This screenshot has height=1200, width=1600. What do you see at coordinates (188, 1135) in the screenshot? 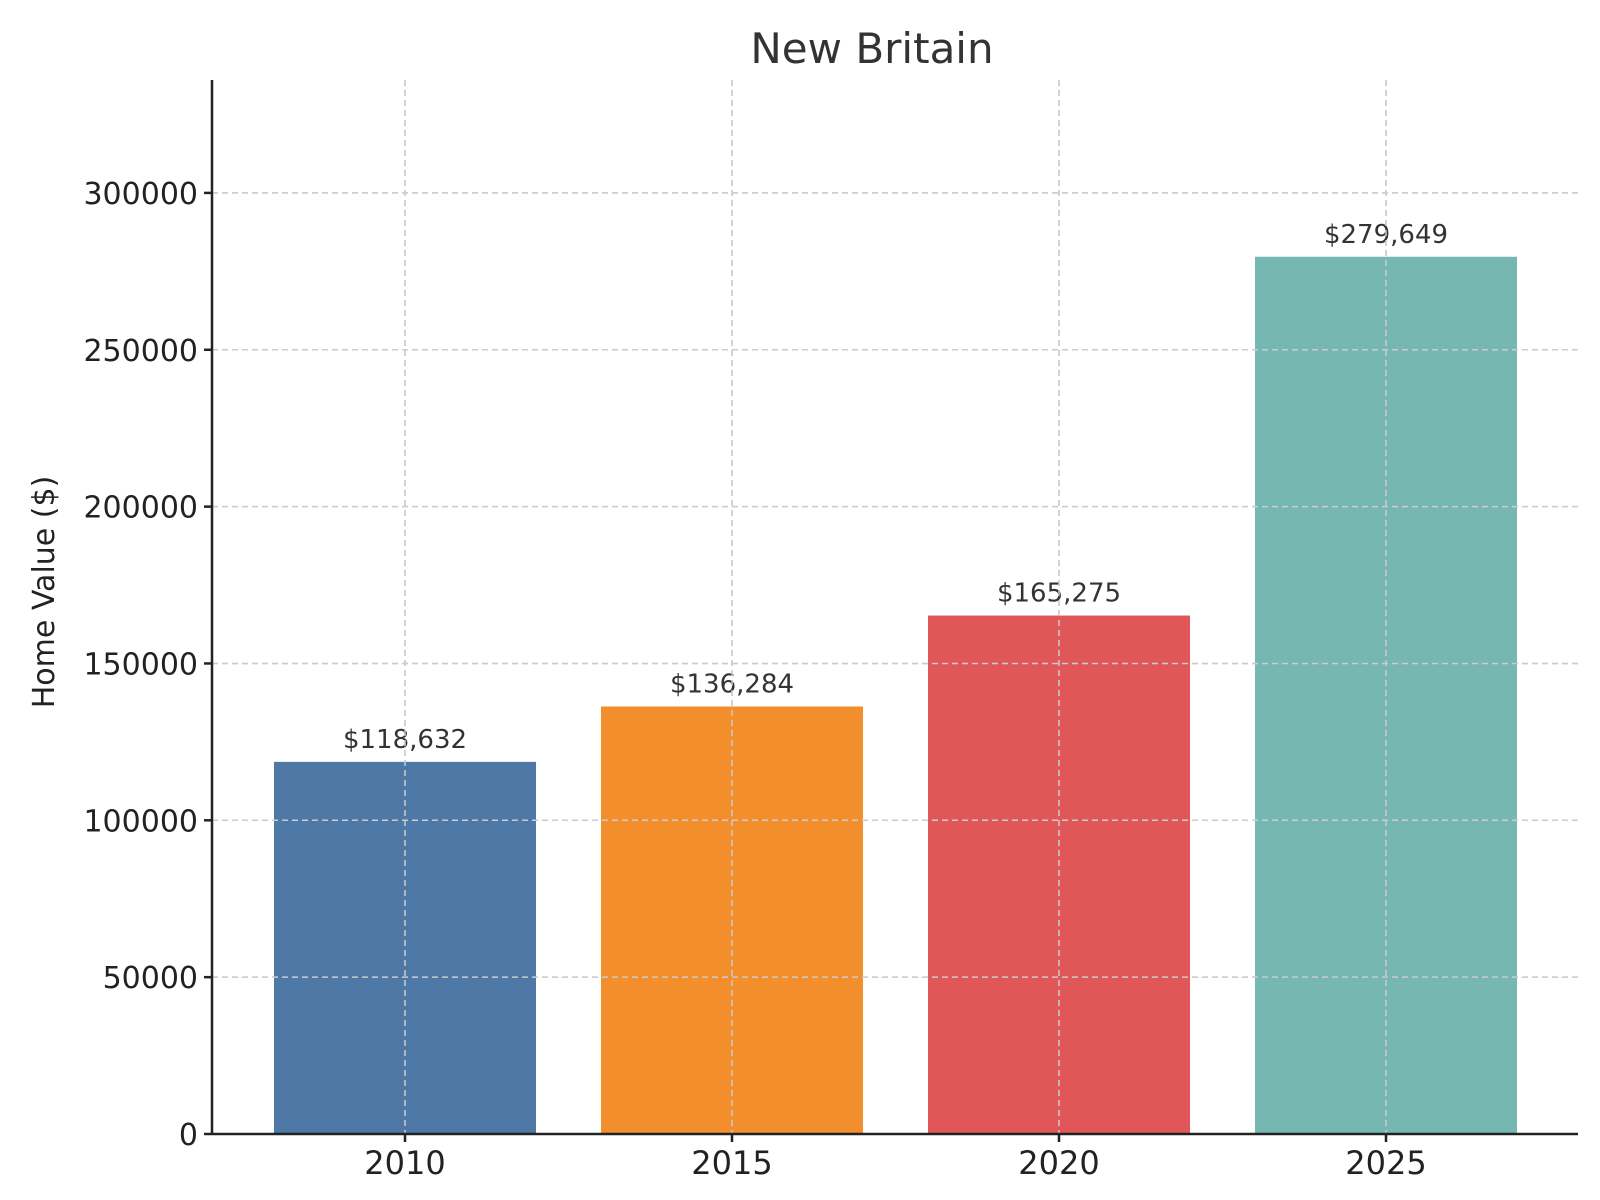
I see `y-tick-label: 0` at bounding box center [188, 1135].